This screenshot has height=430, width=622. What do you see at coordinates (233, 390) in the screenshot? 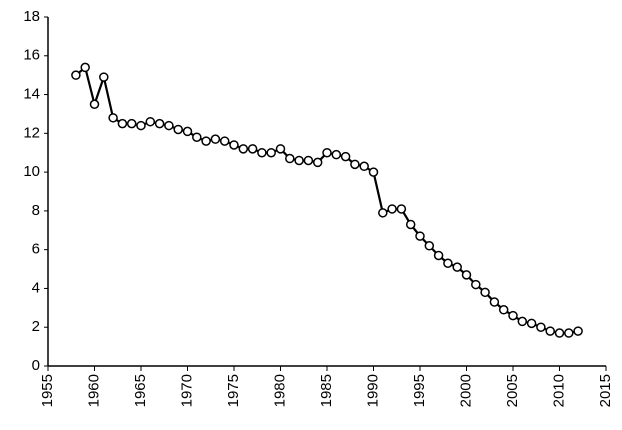
I see `x-tick-label: 1975` at bounding box center [233, 390].